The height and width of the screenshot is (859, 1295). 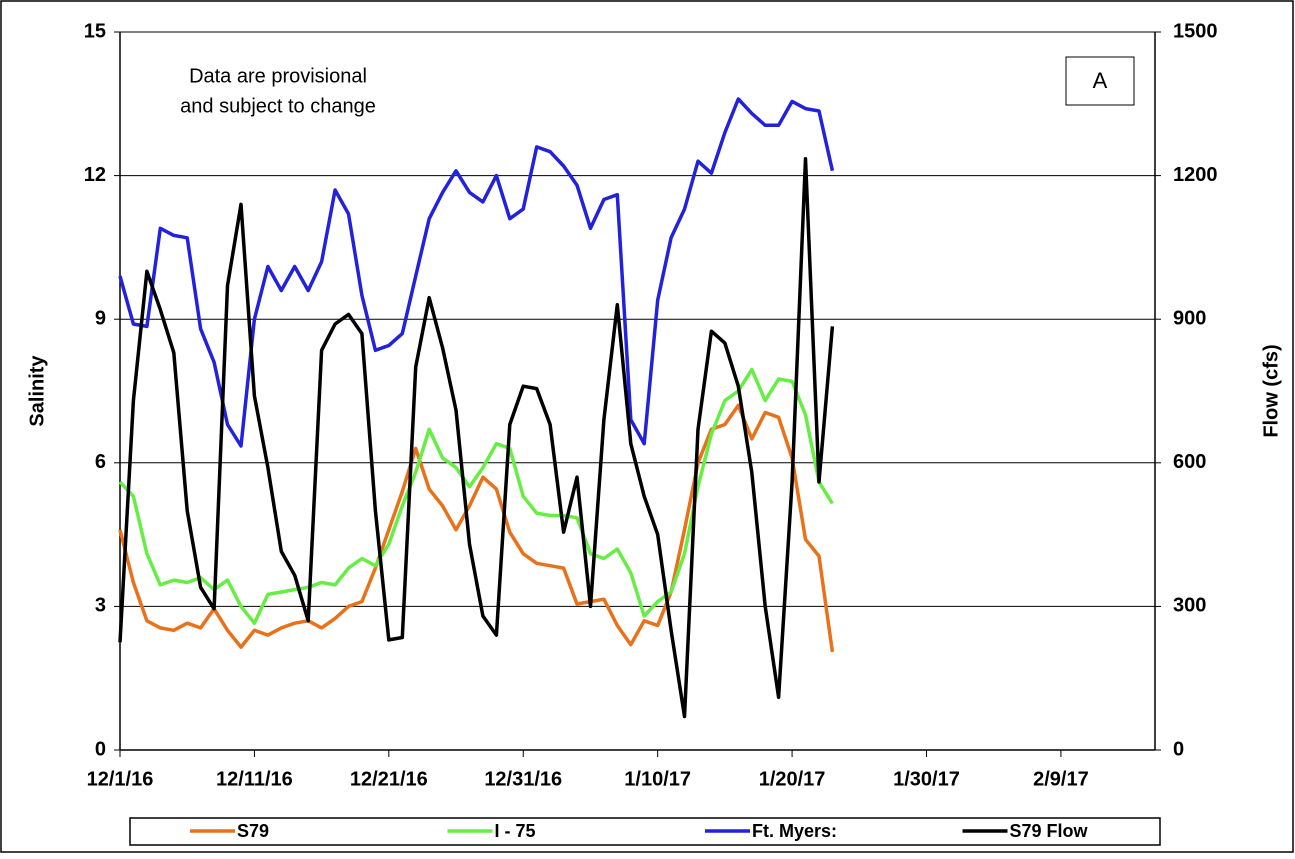 What do you see at coordinates (657, 779) in the screenshot?
I see `x-tick-label: 1/10/17` at bounding box center [657, 779].